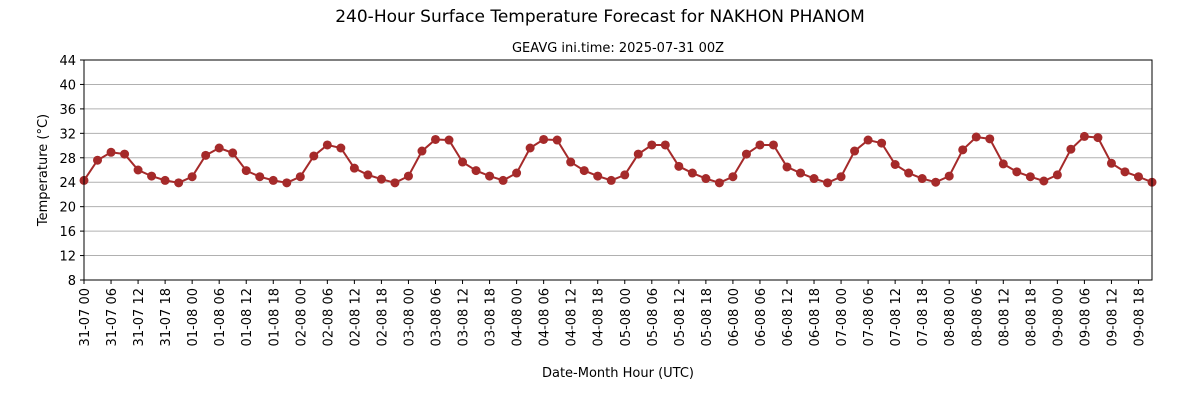 Image resolution: width=1200 pixels, height=400 pixels. What do you see at coordinates (409, 317) in the screenshot?
I see `x-tick-label: 03-08 00` at bounding box center [409, 317].